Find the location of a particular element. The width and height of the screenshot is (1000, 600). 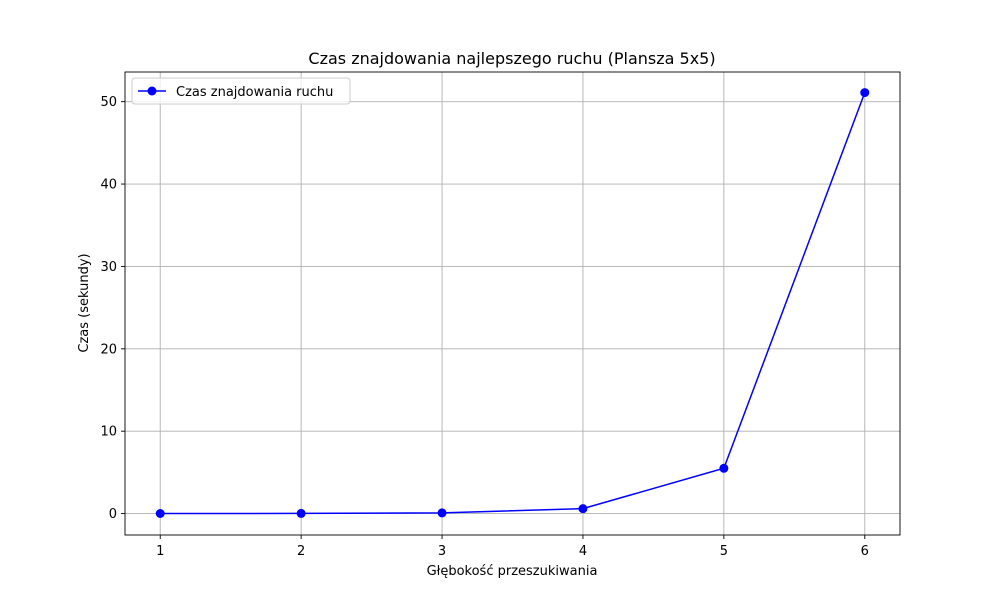

x-tick-label: 3 is located at coordinates (442, 551).